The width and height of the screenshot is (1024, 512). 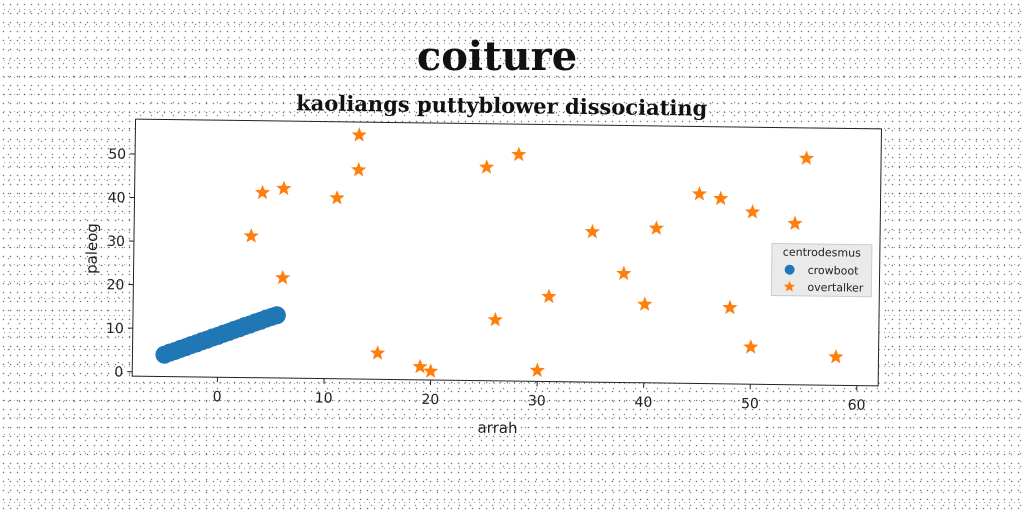 I want to click on y-tick-label: 50, so click(x=117, y=155).